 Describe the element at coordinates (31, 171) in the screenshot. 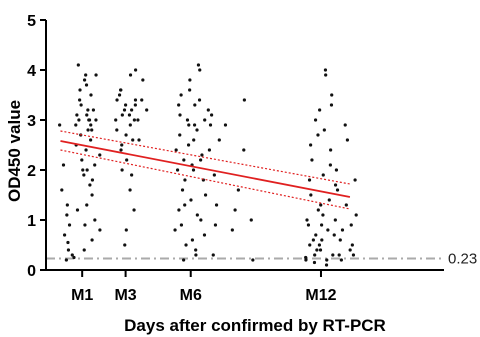

I see `y-tick-label: 2` at that location.